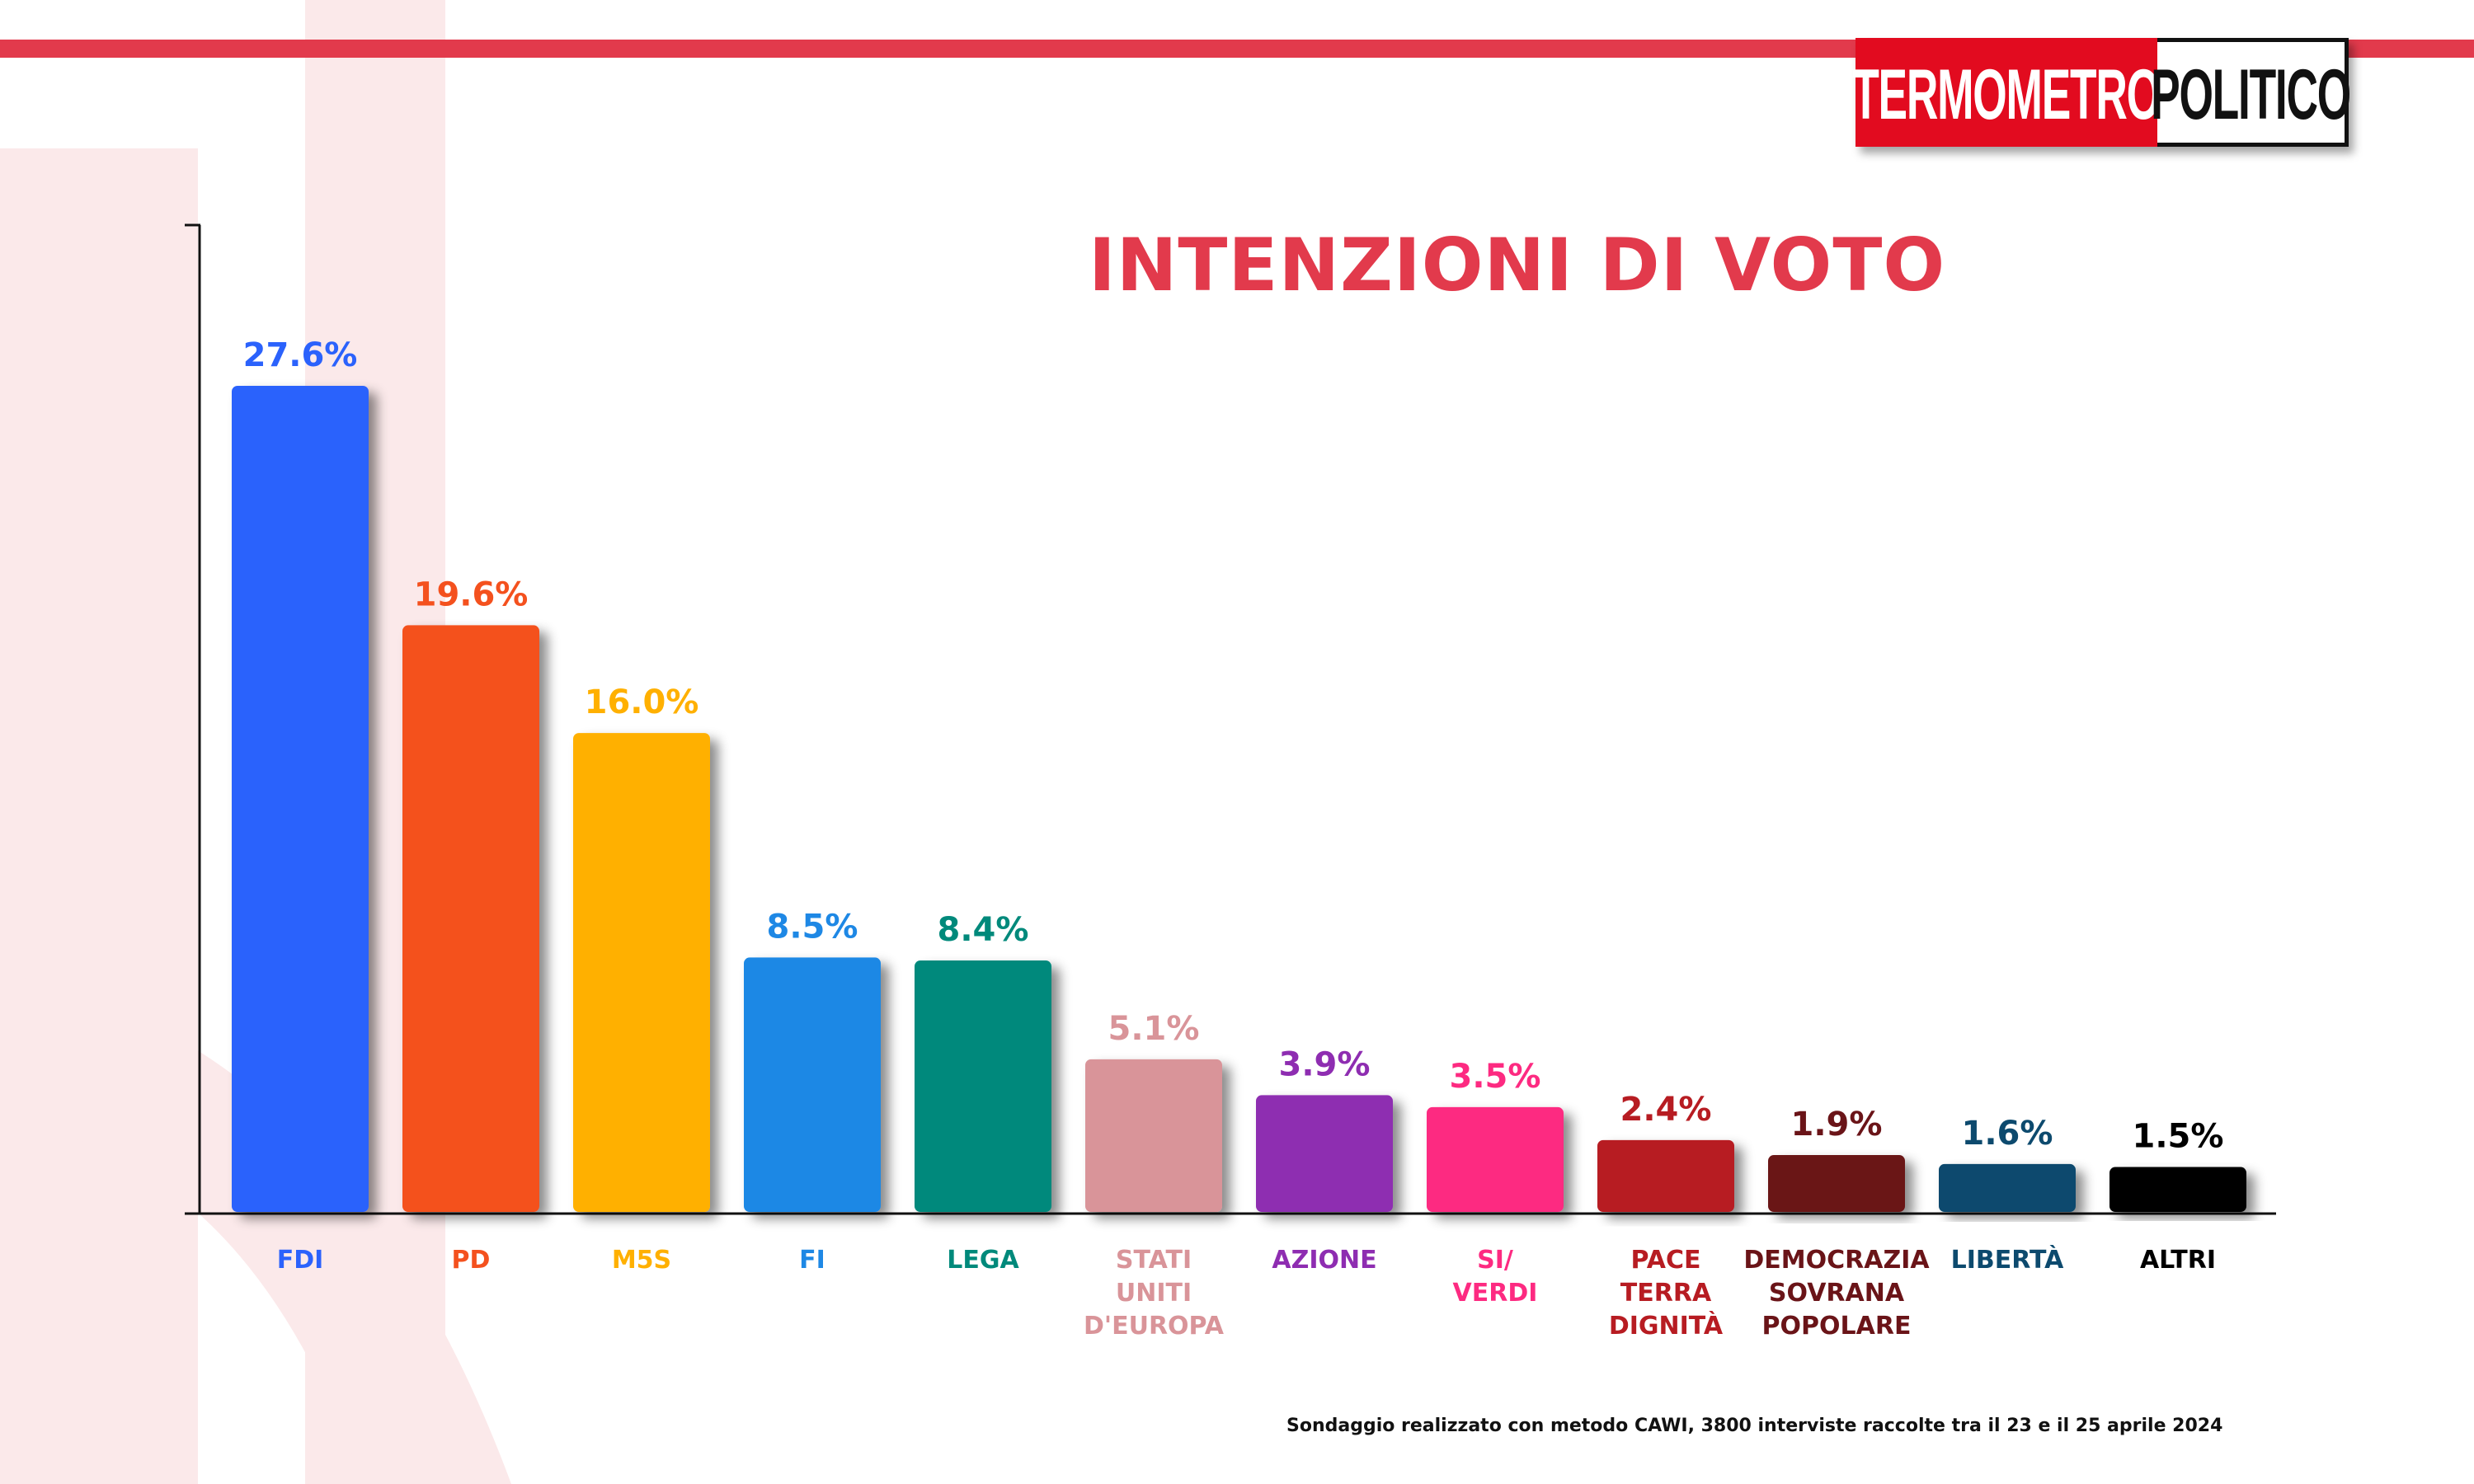 The width and height of the screenshot is (2474, 1484). Describe the element at coordinates (1495, 1077) in the screenshot. I see `bar-value-label: 3.5%` at that location.